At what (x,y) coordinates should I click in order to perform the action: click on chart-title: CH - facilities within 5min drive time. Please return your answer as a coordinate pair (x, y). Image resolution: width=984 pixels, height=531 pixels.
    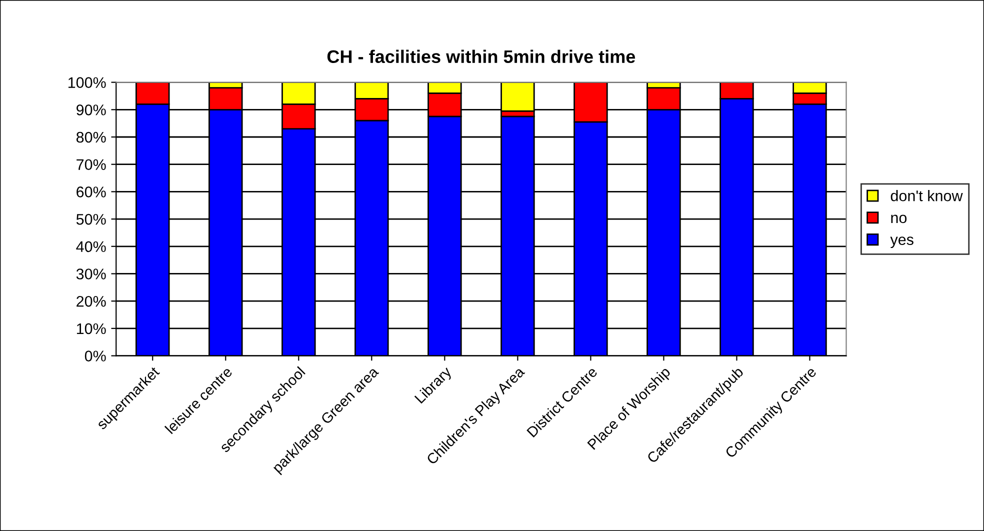
    Looking at the image, I should click on (481, 57).